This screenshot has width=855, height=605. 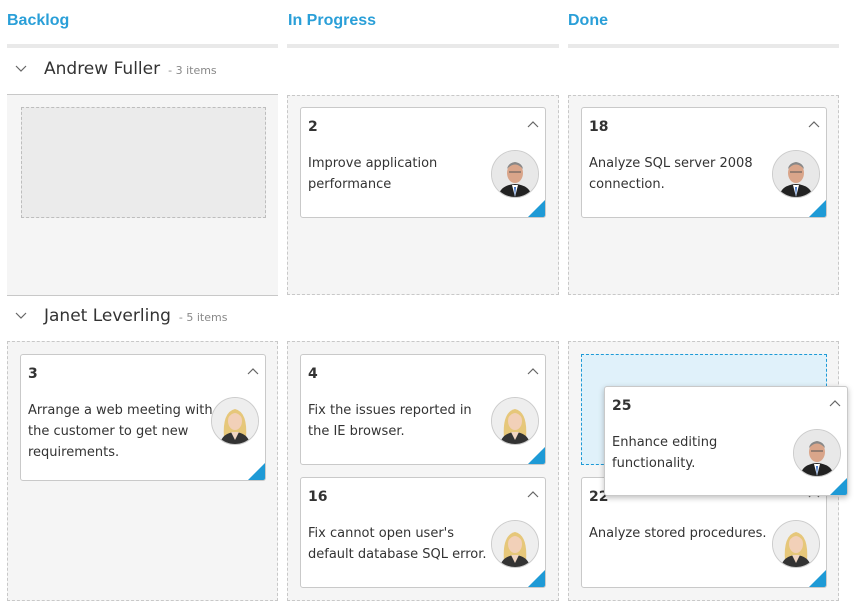 What do you see at coordinates (678, 533) in the screenshot?
I see `card-text: Analyze stored procedures.` at bounding box center [678, 533].